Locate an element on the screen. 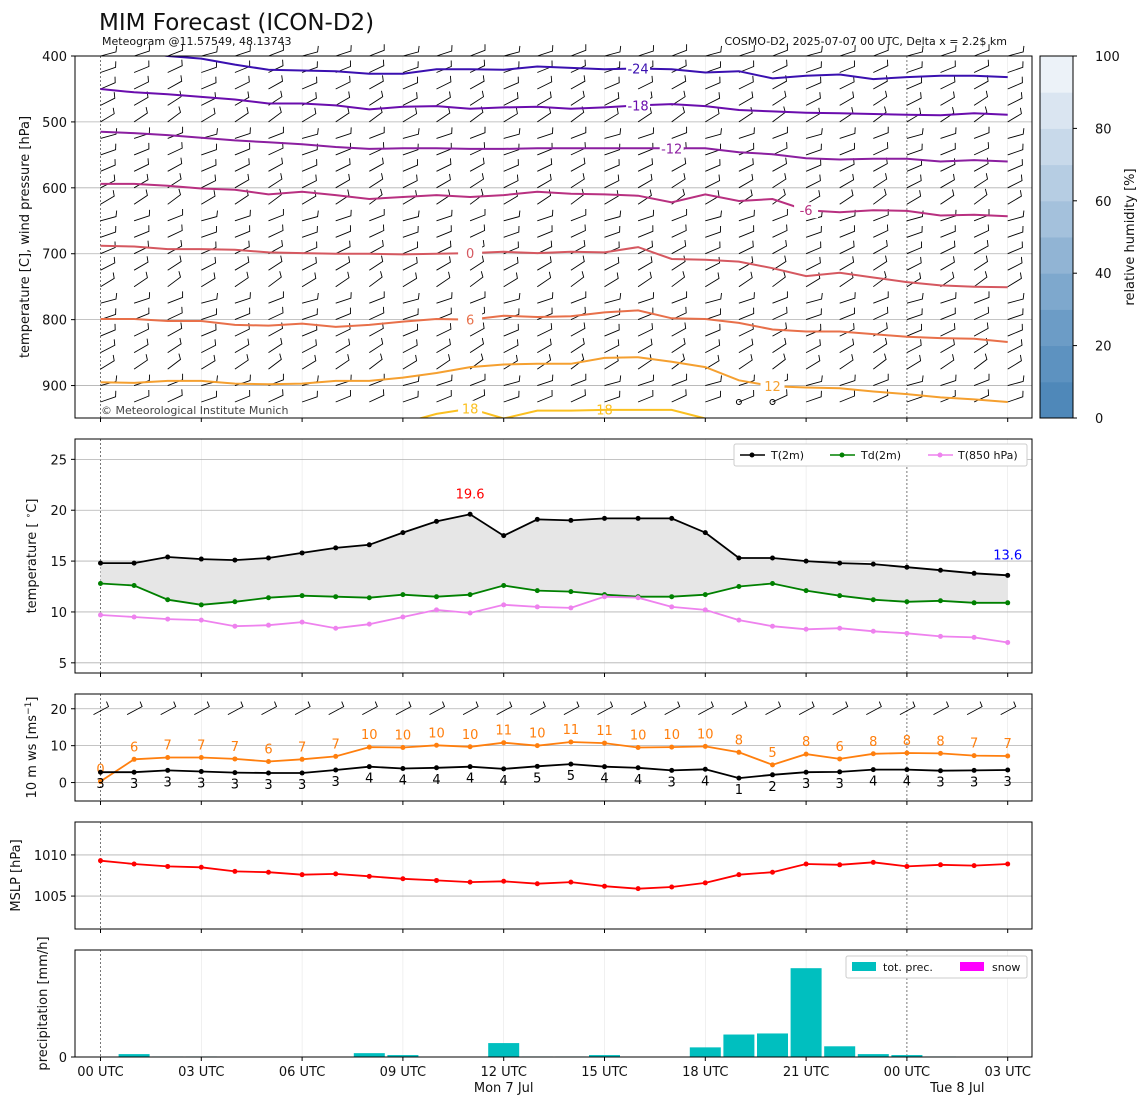 The width and height of the screenshot is (1148, 1105). series-line-speed is located at coordinates (554, 771).